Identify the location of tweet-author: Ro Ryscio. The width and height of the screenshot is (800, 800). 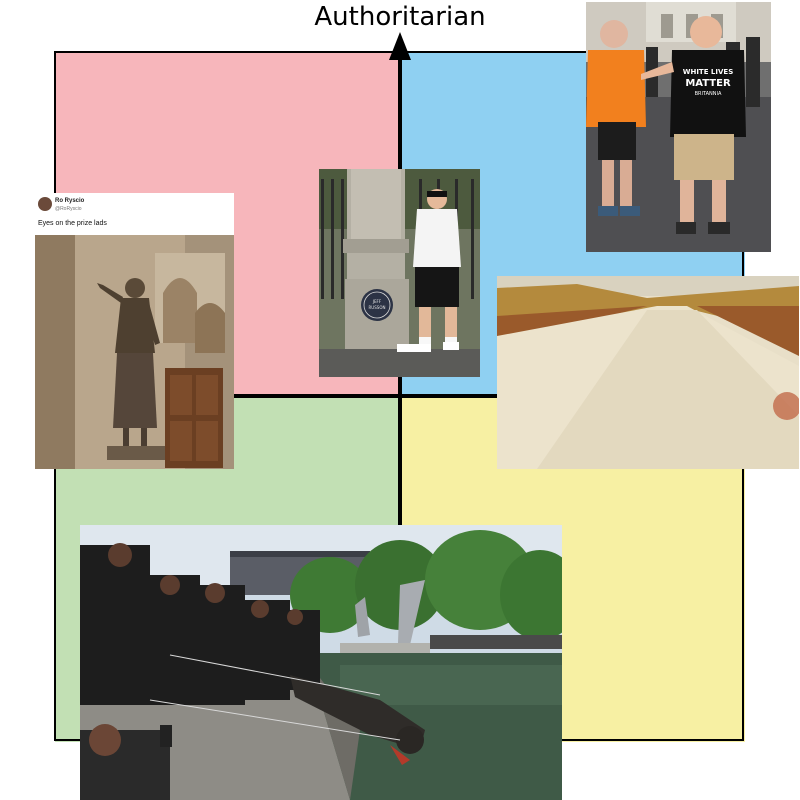
(70, 201).